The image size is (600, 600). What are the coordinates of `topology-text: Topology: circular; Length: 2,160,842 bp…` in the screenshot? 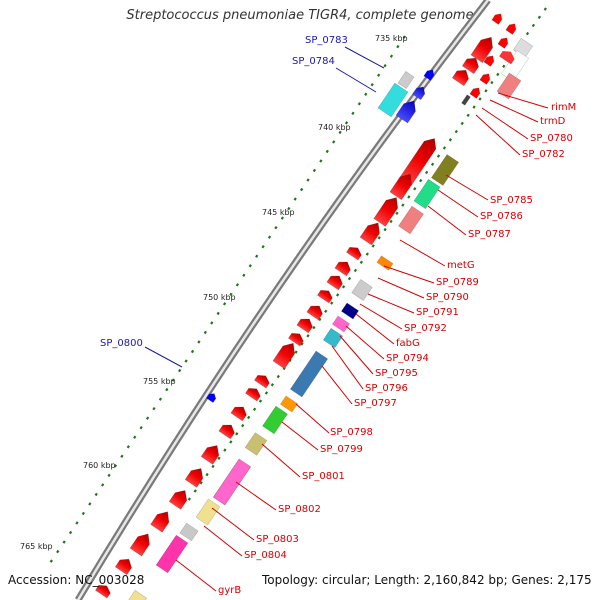 It's located at (427, 580).